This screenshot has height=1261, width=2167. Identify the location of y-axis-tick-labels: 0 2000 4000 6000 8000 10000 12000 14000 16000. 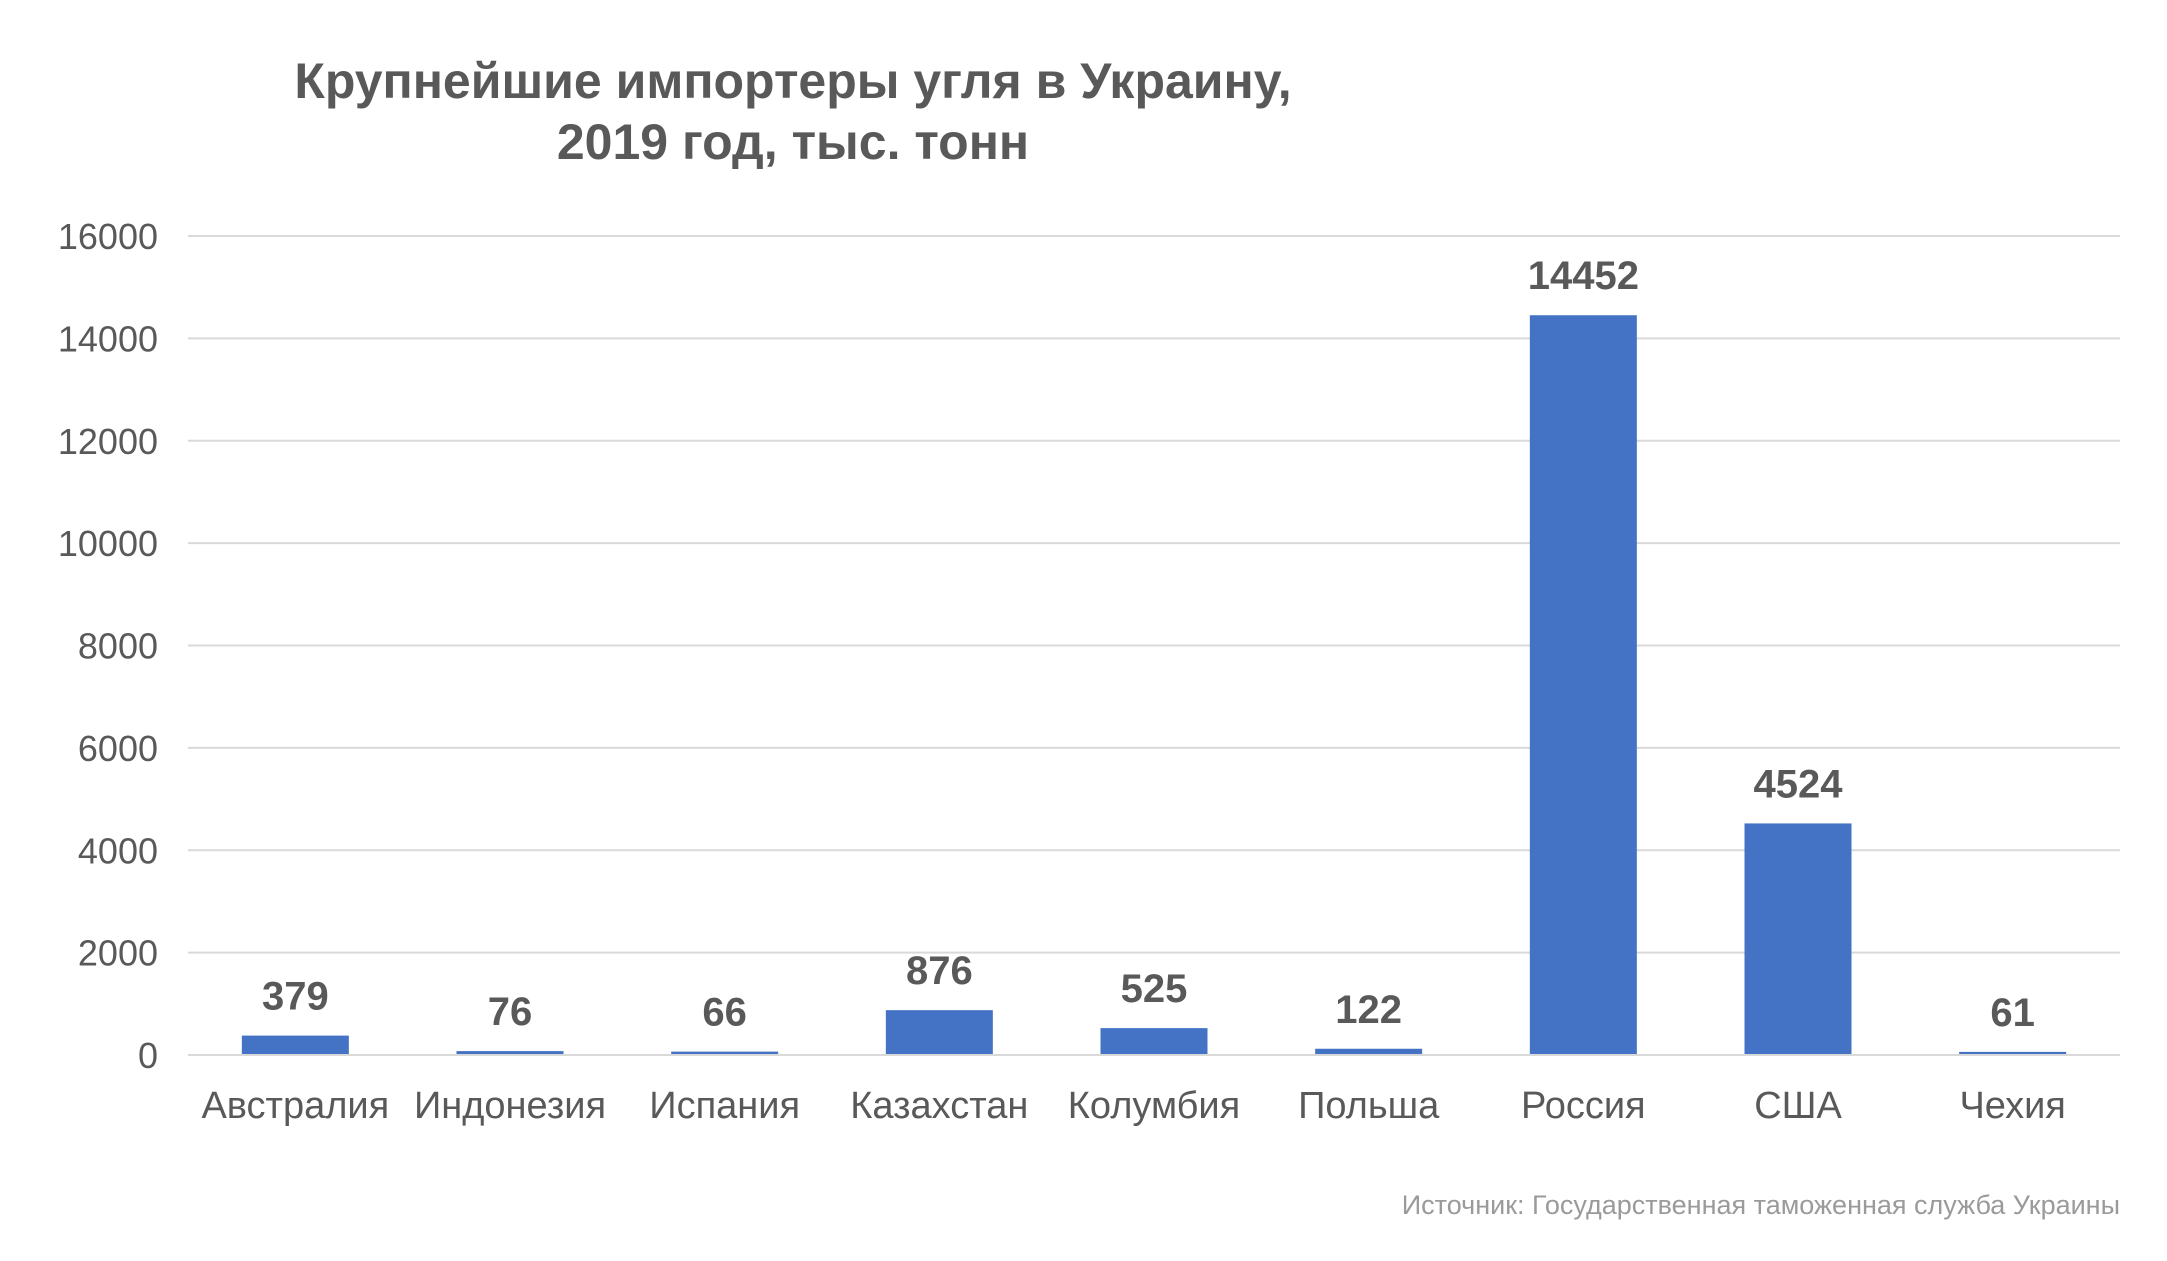
(108, 646).